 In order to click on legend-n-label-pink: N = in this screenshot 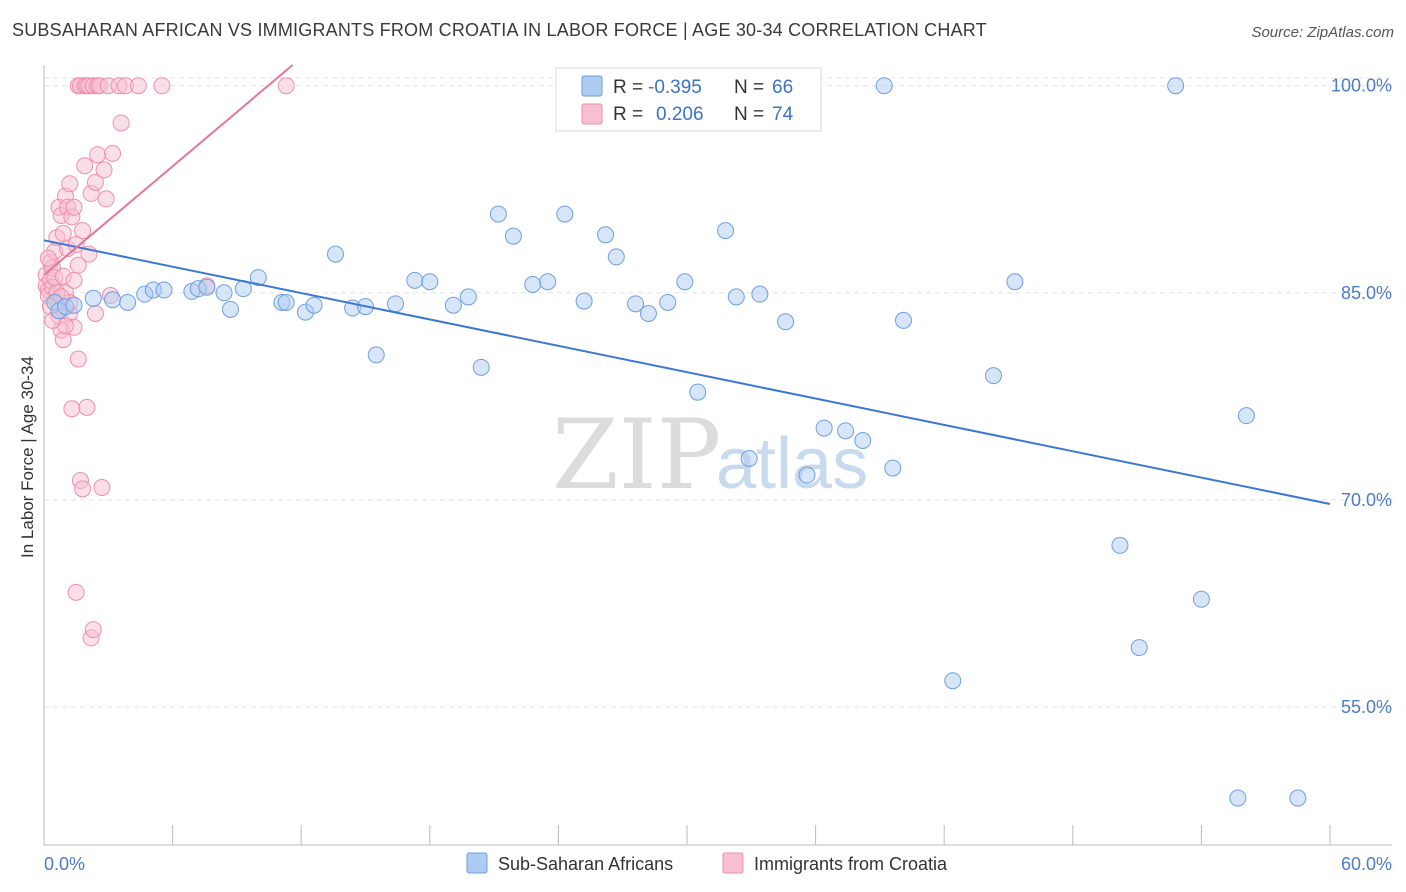, I will do `click(749, 114)`.